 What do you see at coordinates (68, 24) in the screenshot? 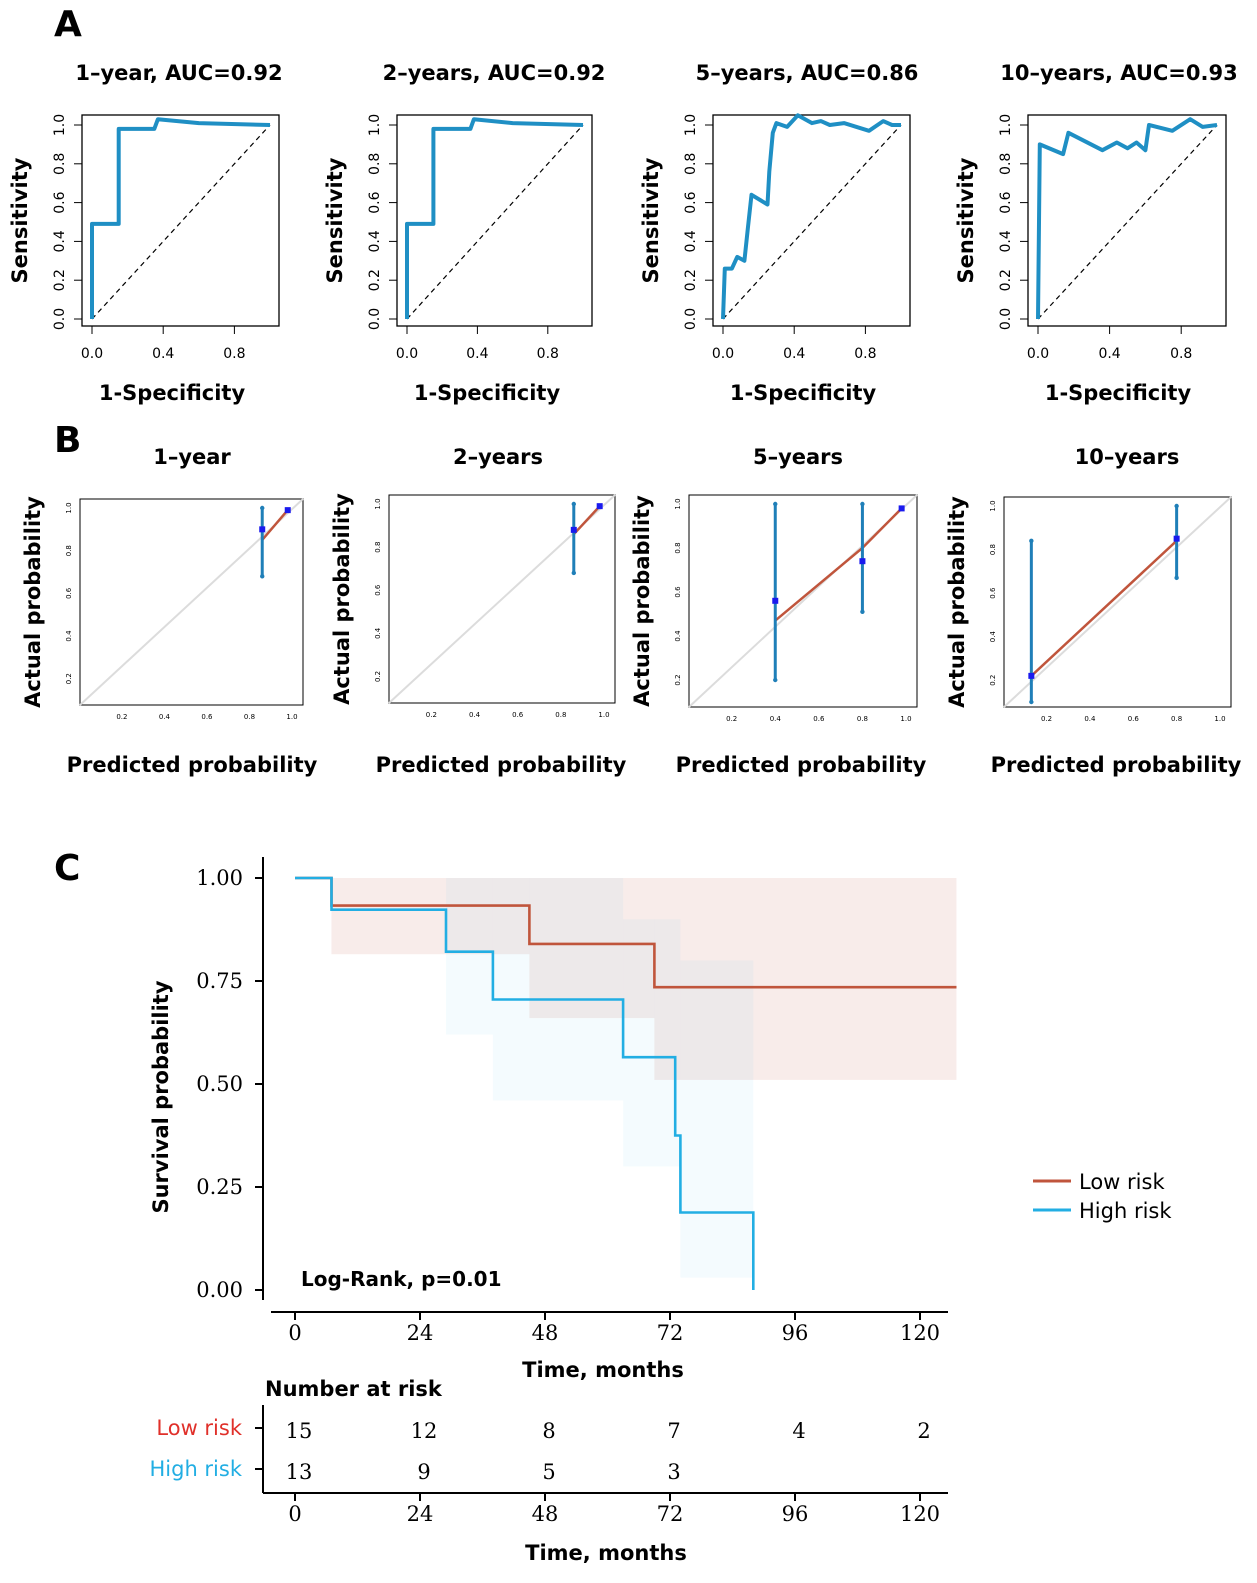
I see `panel-label-a: A` at bounding box center [68, 24].